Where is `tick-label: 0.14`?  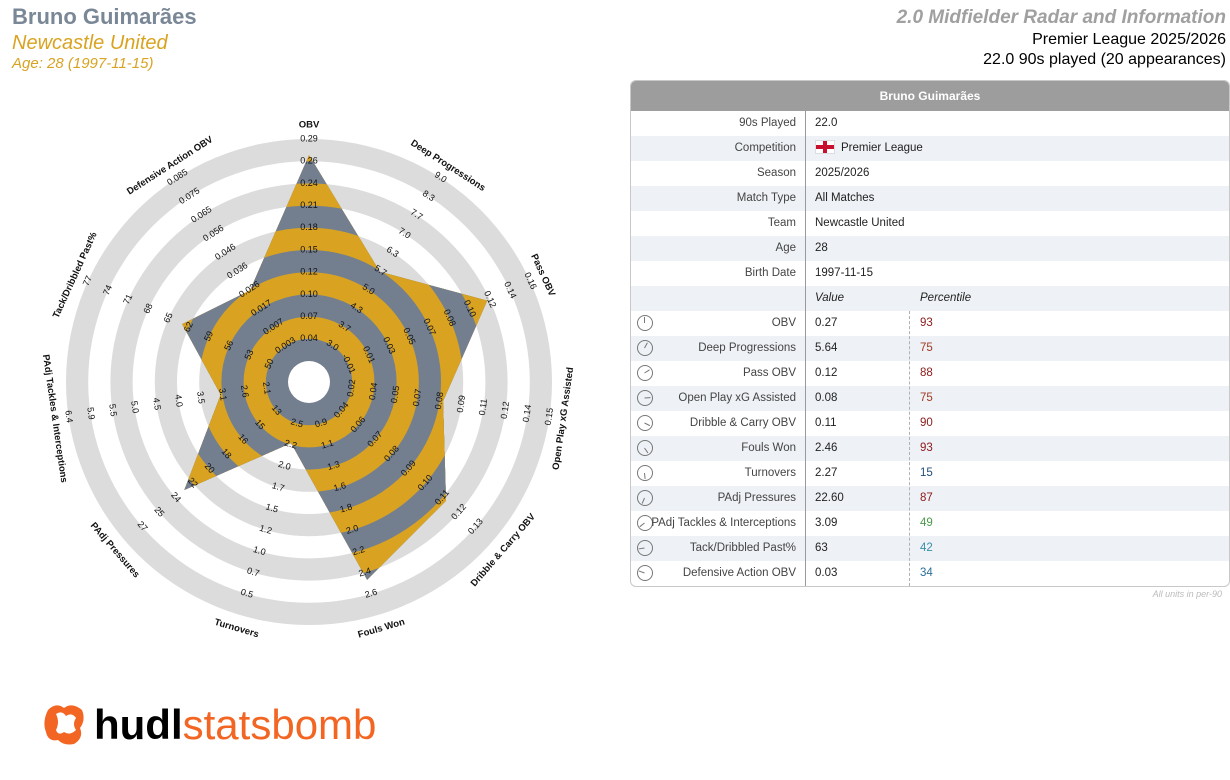 tick-label: 0.14 is located at coordinates (527, 413).